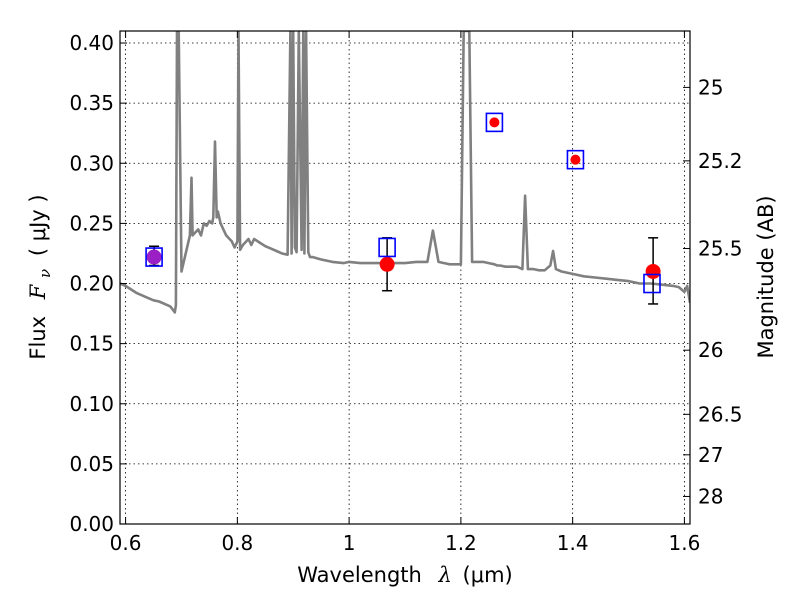 The image size is (800, 604). What do you see at coordinates (359, 575) in the screenshot?
I see `x-axis-label-text: Wavelength` at bounding box center [359, 575].